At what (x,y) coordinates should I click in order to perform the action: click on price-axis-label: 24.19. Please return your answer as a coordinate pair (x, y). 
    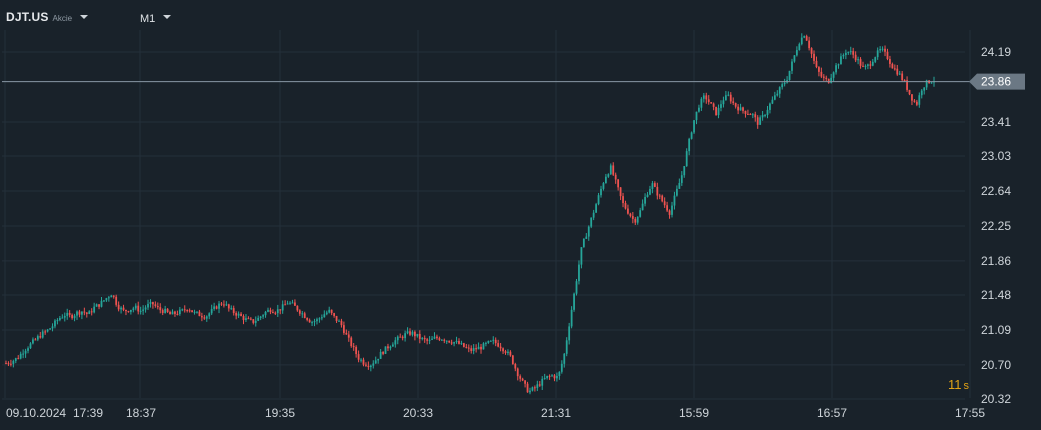
    Looking at the image, I should click on (996, 52).